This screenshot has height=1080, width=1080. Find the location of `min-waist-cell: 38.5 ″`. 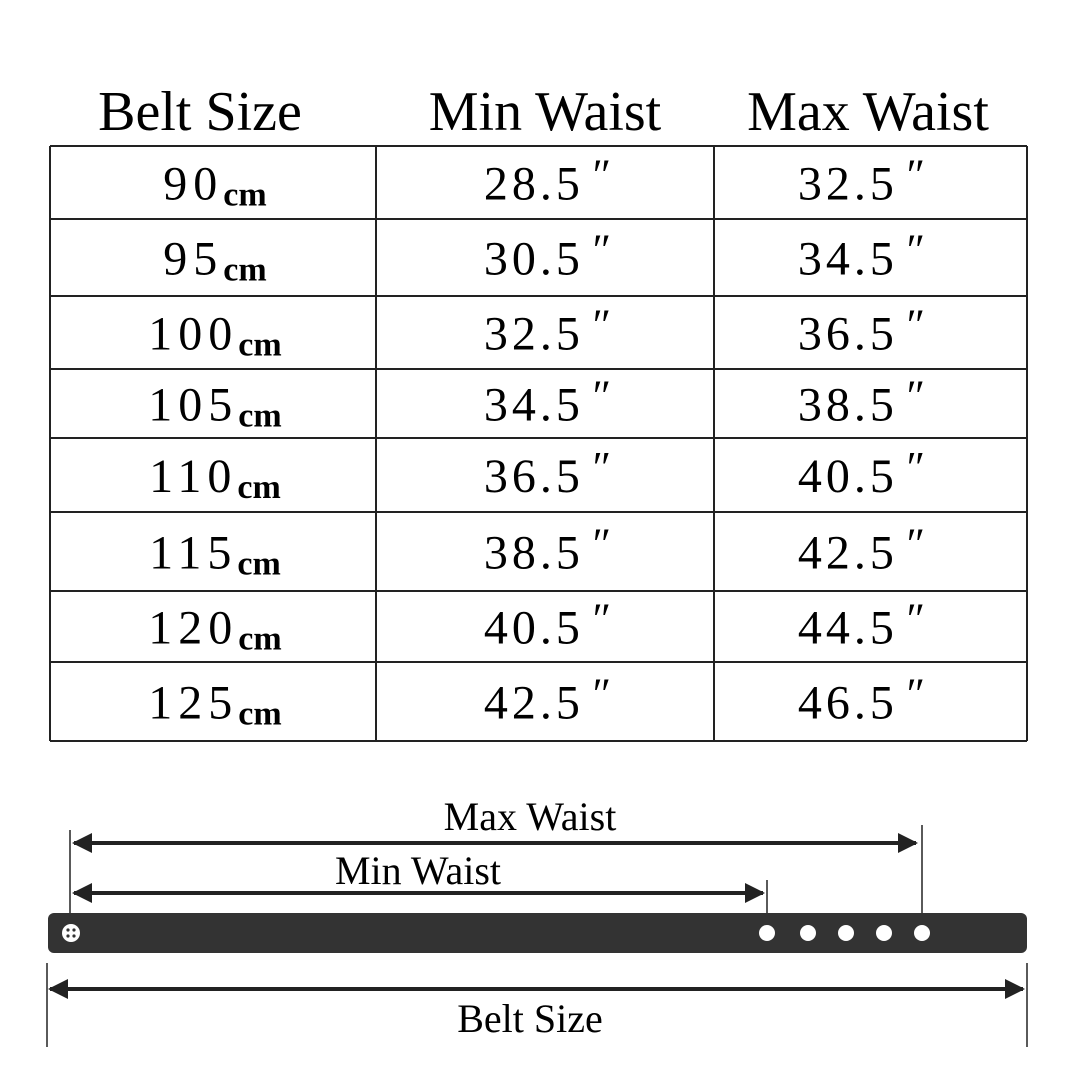

min-waist-cell: 38.5 ″ is located at coordinates (548, 550).